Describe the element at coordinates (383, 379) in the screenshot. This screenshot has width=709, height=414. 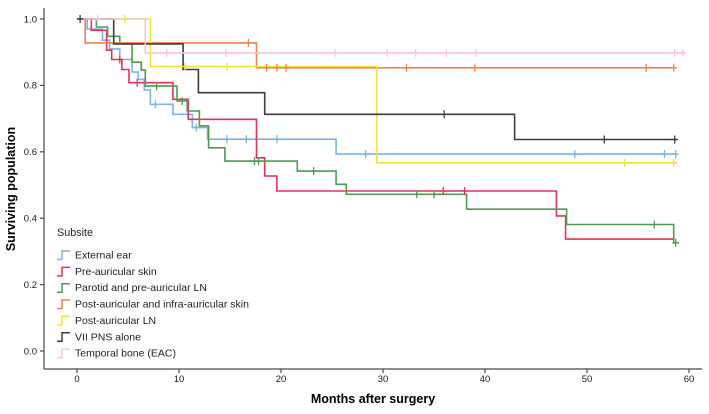
I see `x-tick-label: 30` at that location.